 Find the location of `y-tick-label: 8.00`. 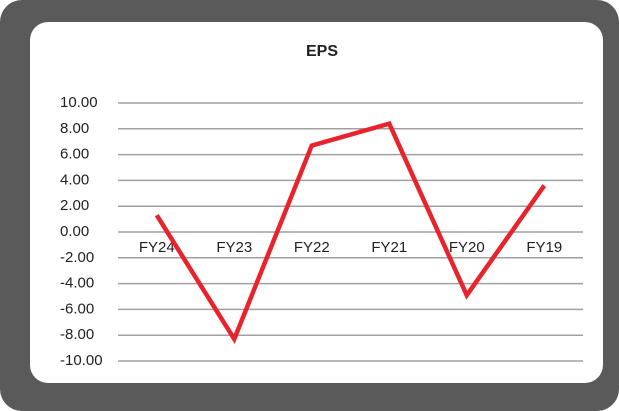

y-tick-label: 8.00 is located at coordinates (74, 128).